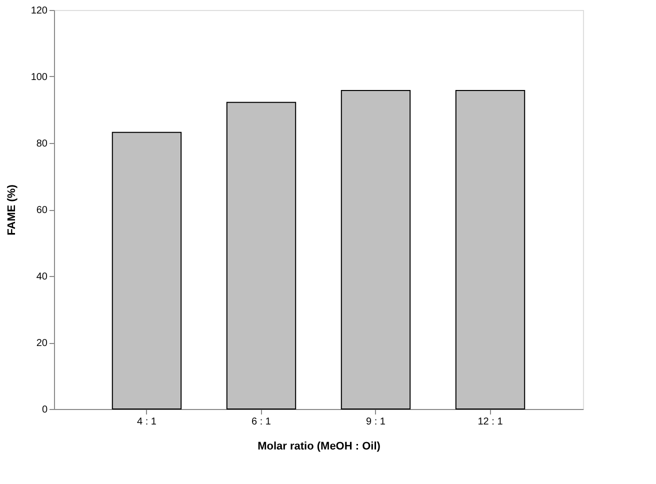 The image size is (656, 484). Describe the element at coordinates (147, 422) in the screenshot. I see `x-tick-label: 4 : 1` at that location.